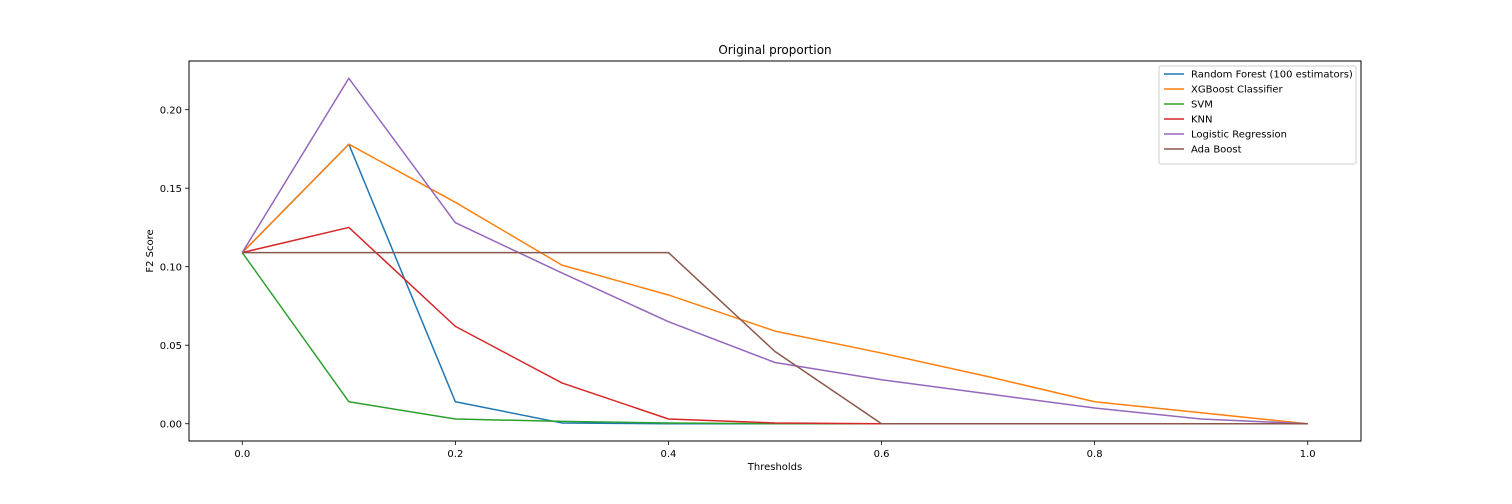 This screenshot has height=504, width=1512. I want to click on legend-frame, so click(1257, 115).